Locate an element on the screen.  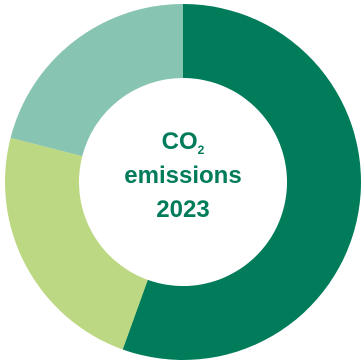
chart-title-line-2: emissions is located at coordinates (183, 175).